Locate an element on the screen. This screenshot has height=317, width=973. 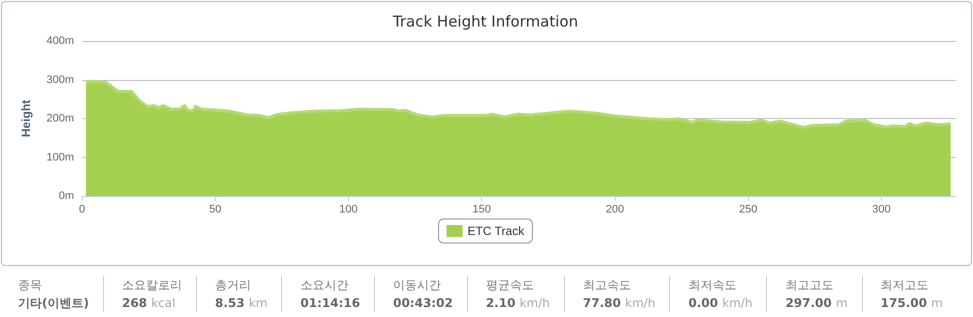
x-tick-label: 0 is located at coordinates (82, 210).